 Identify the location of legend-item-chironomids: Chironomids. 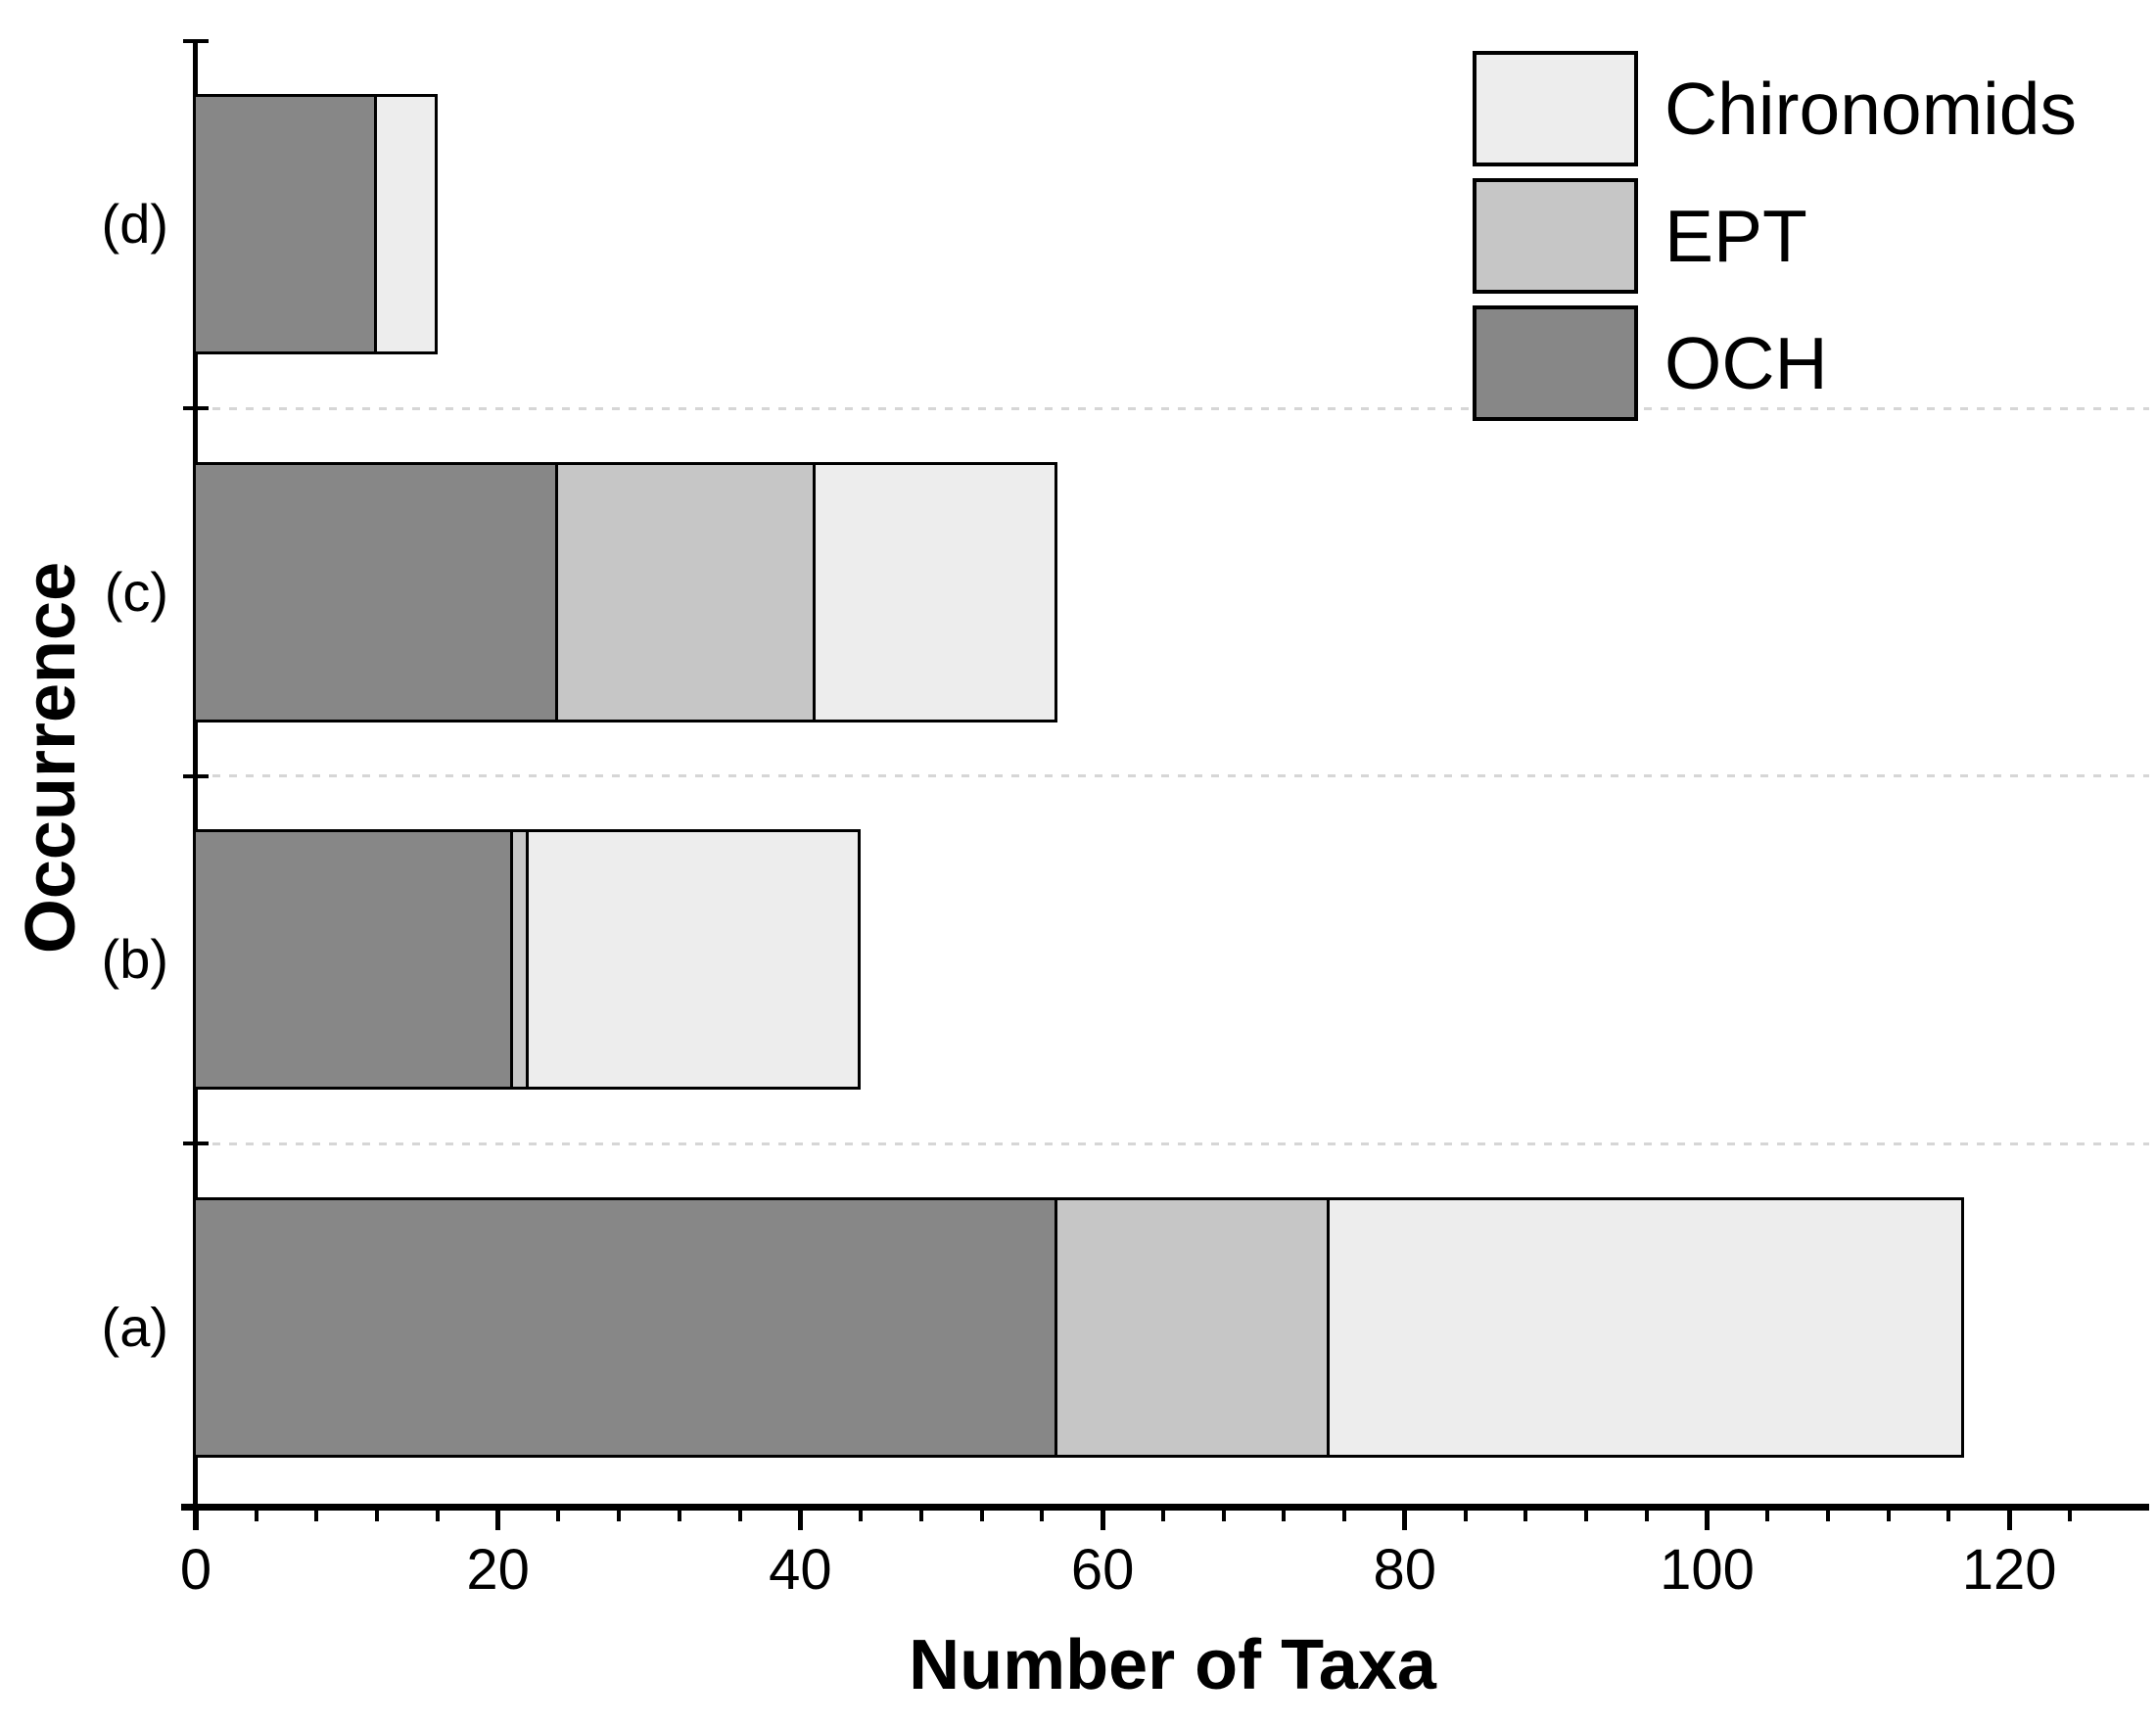
(1775, 108).